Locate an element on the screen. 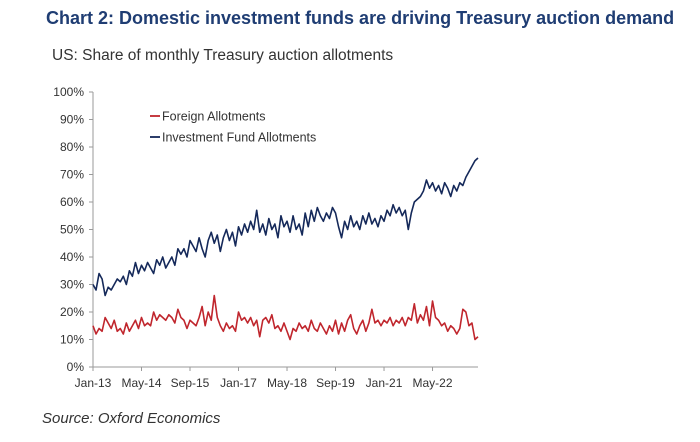 The width and height of the screenshot is (700, 442). y-tick-label: 60% is located at coordinates (72, 202).